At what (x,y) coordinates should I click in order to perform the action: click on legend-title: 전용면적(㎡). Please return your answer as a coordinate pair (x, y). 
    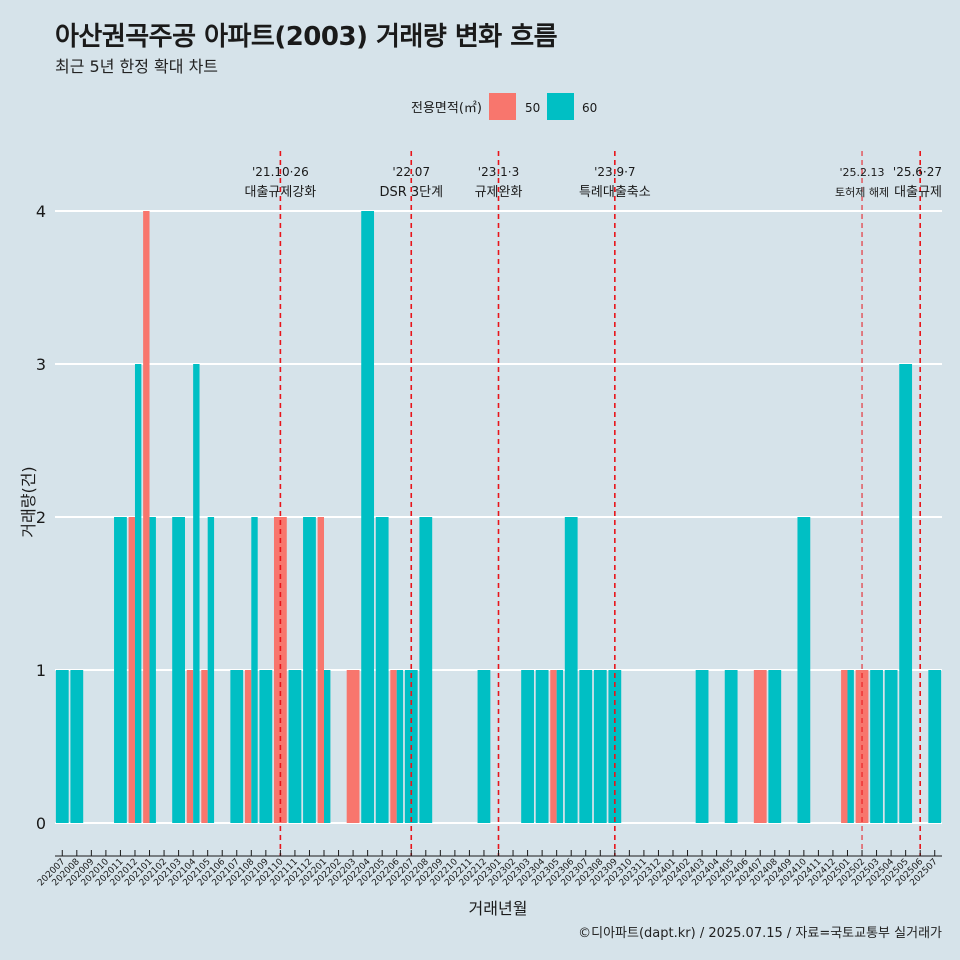
    Looking at the image, I should click on (446, 108).